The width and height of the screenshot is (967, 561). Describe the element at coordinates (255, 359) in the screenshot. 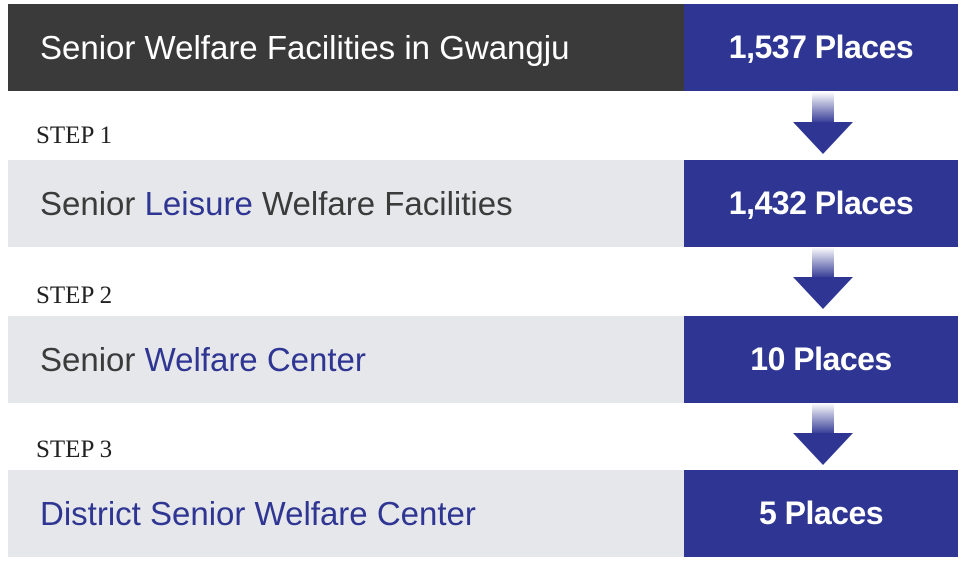

I see `step-2-label-highlight: Welfare Center` at that location.